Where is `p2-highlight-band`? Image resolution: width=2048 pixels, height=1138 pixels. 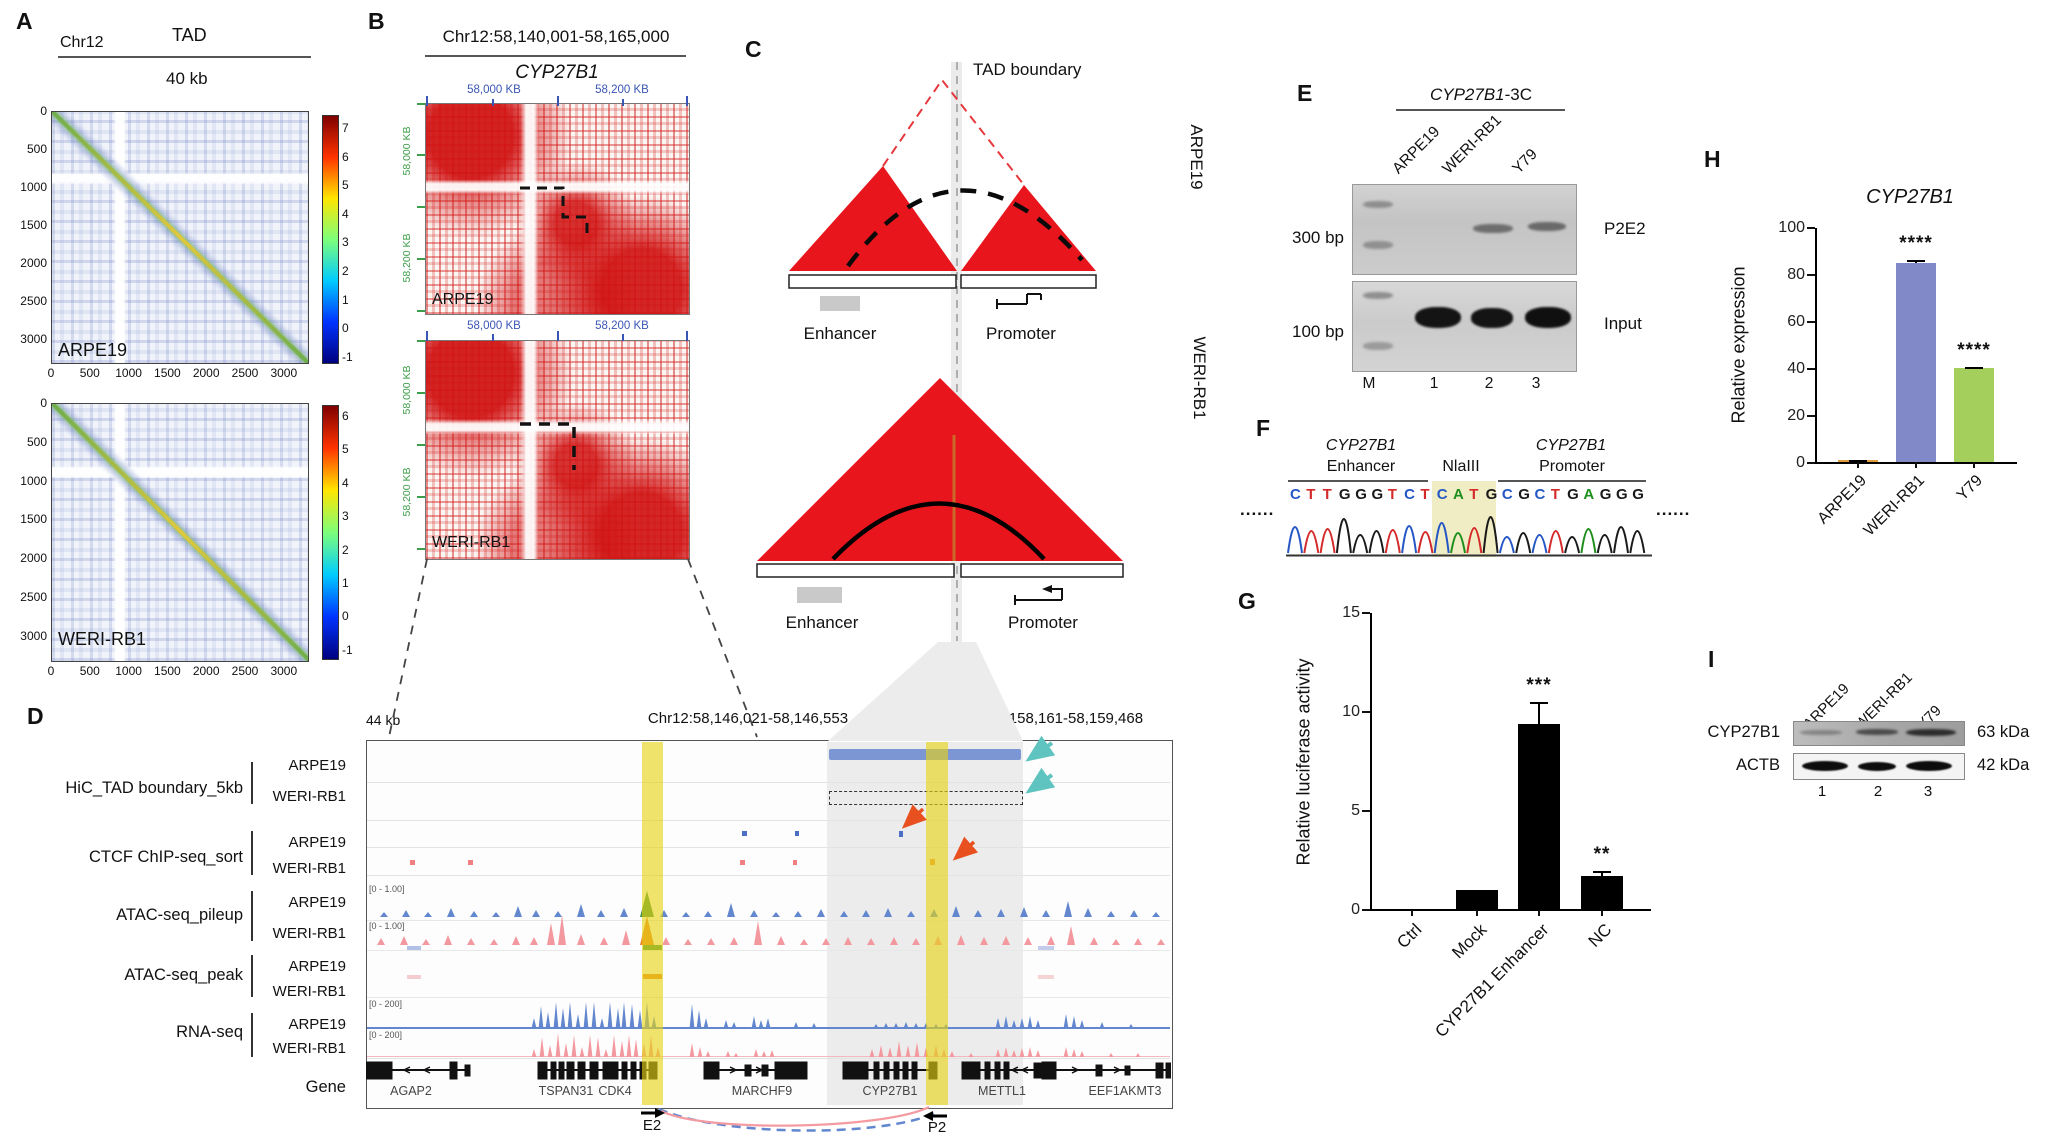 p2-highlight-band is located at coordinates (937, 923).